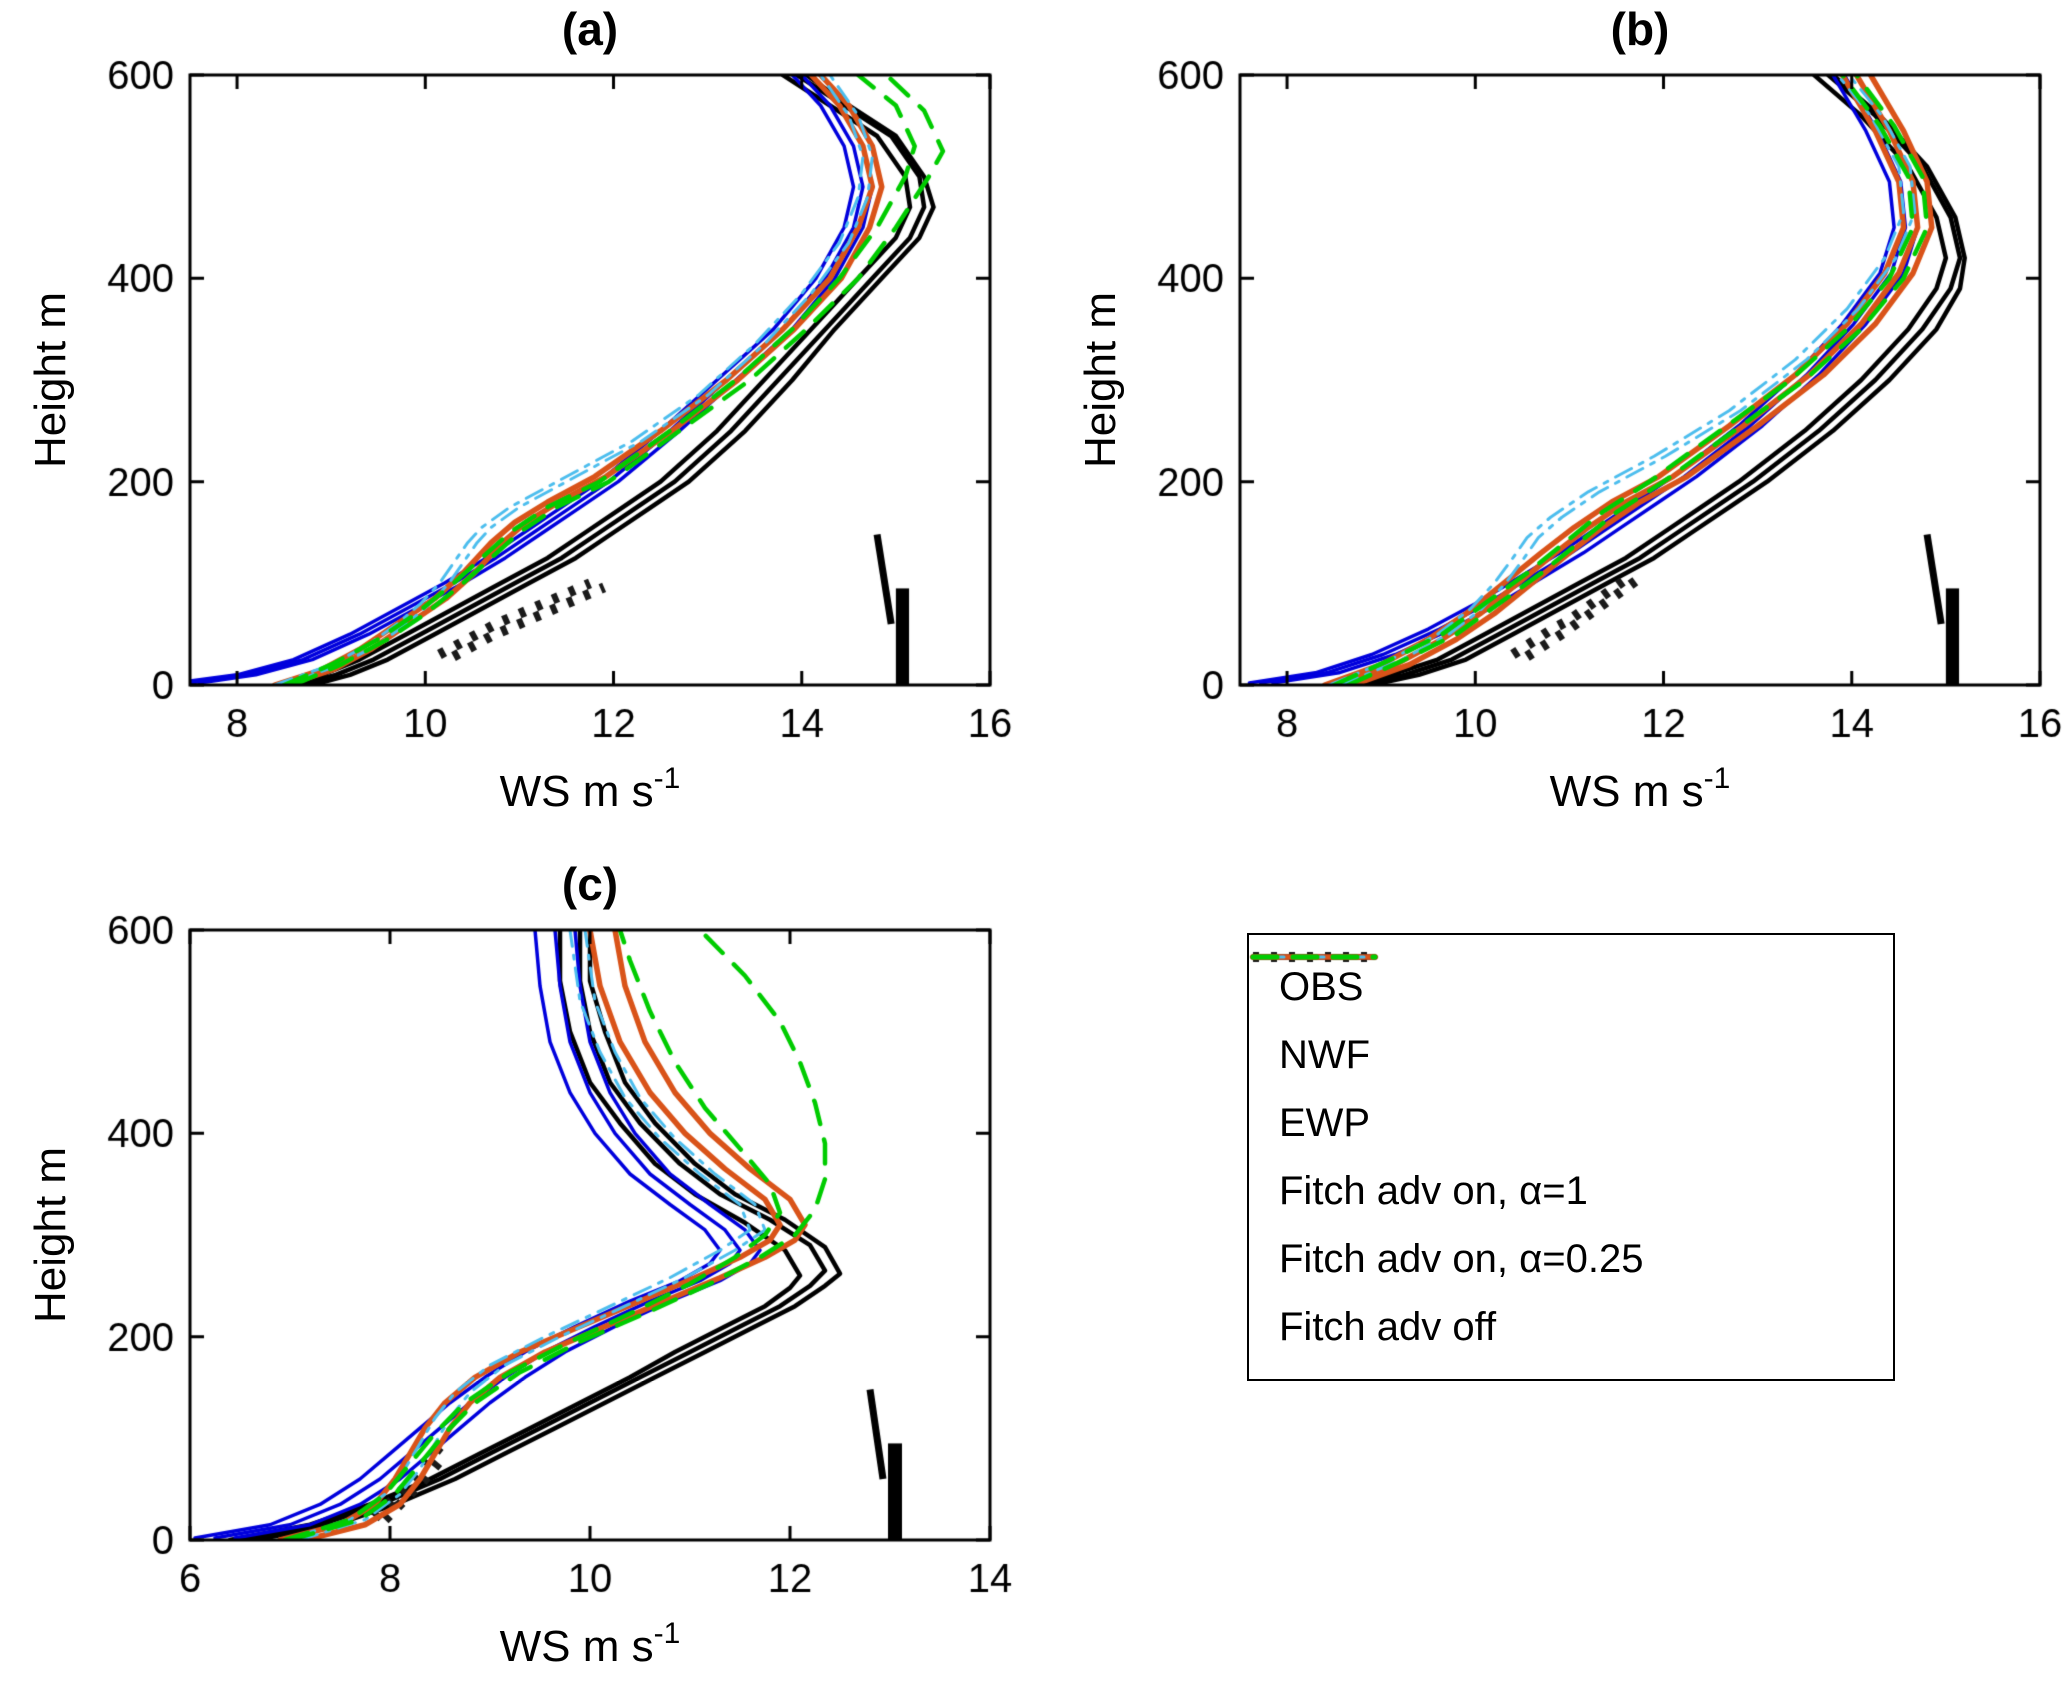  I want to click on panel-b-xlabel-base: WS m s, so click(1626, 791).